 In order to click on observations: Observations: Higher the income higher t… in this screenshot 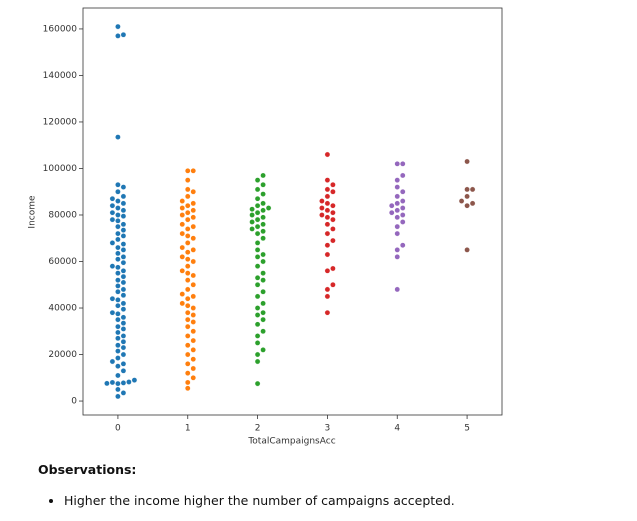, I will do `click(246, 485)`.